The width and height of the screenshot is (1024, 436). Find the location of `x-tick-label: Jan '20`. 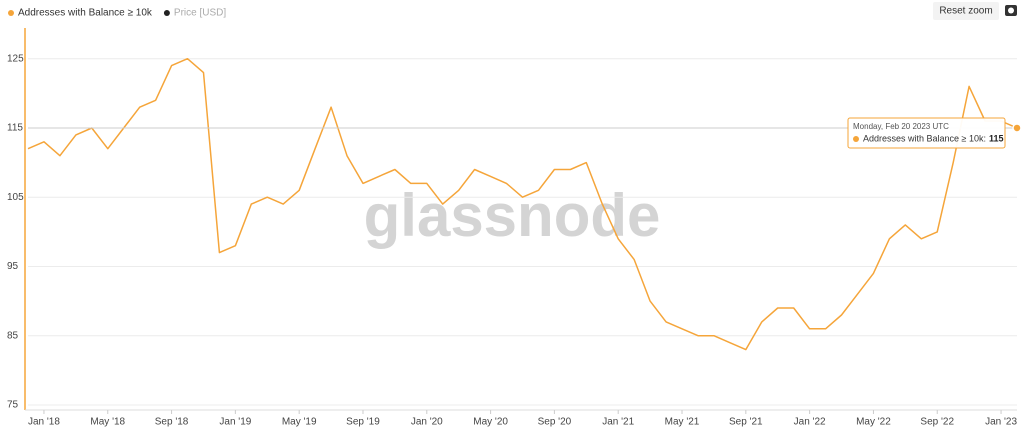

x-tick-label: Jan '20 is located at coordinates (427, 422).